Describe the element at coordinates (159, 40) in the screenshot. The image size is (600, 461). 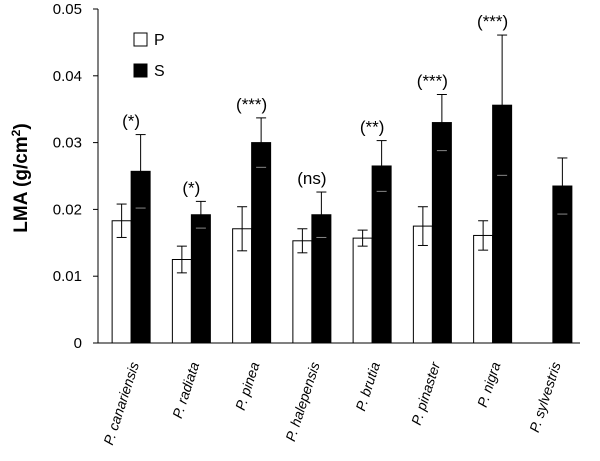
I see `legend-label-p: P` at that location.